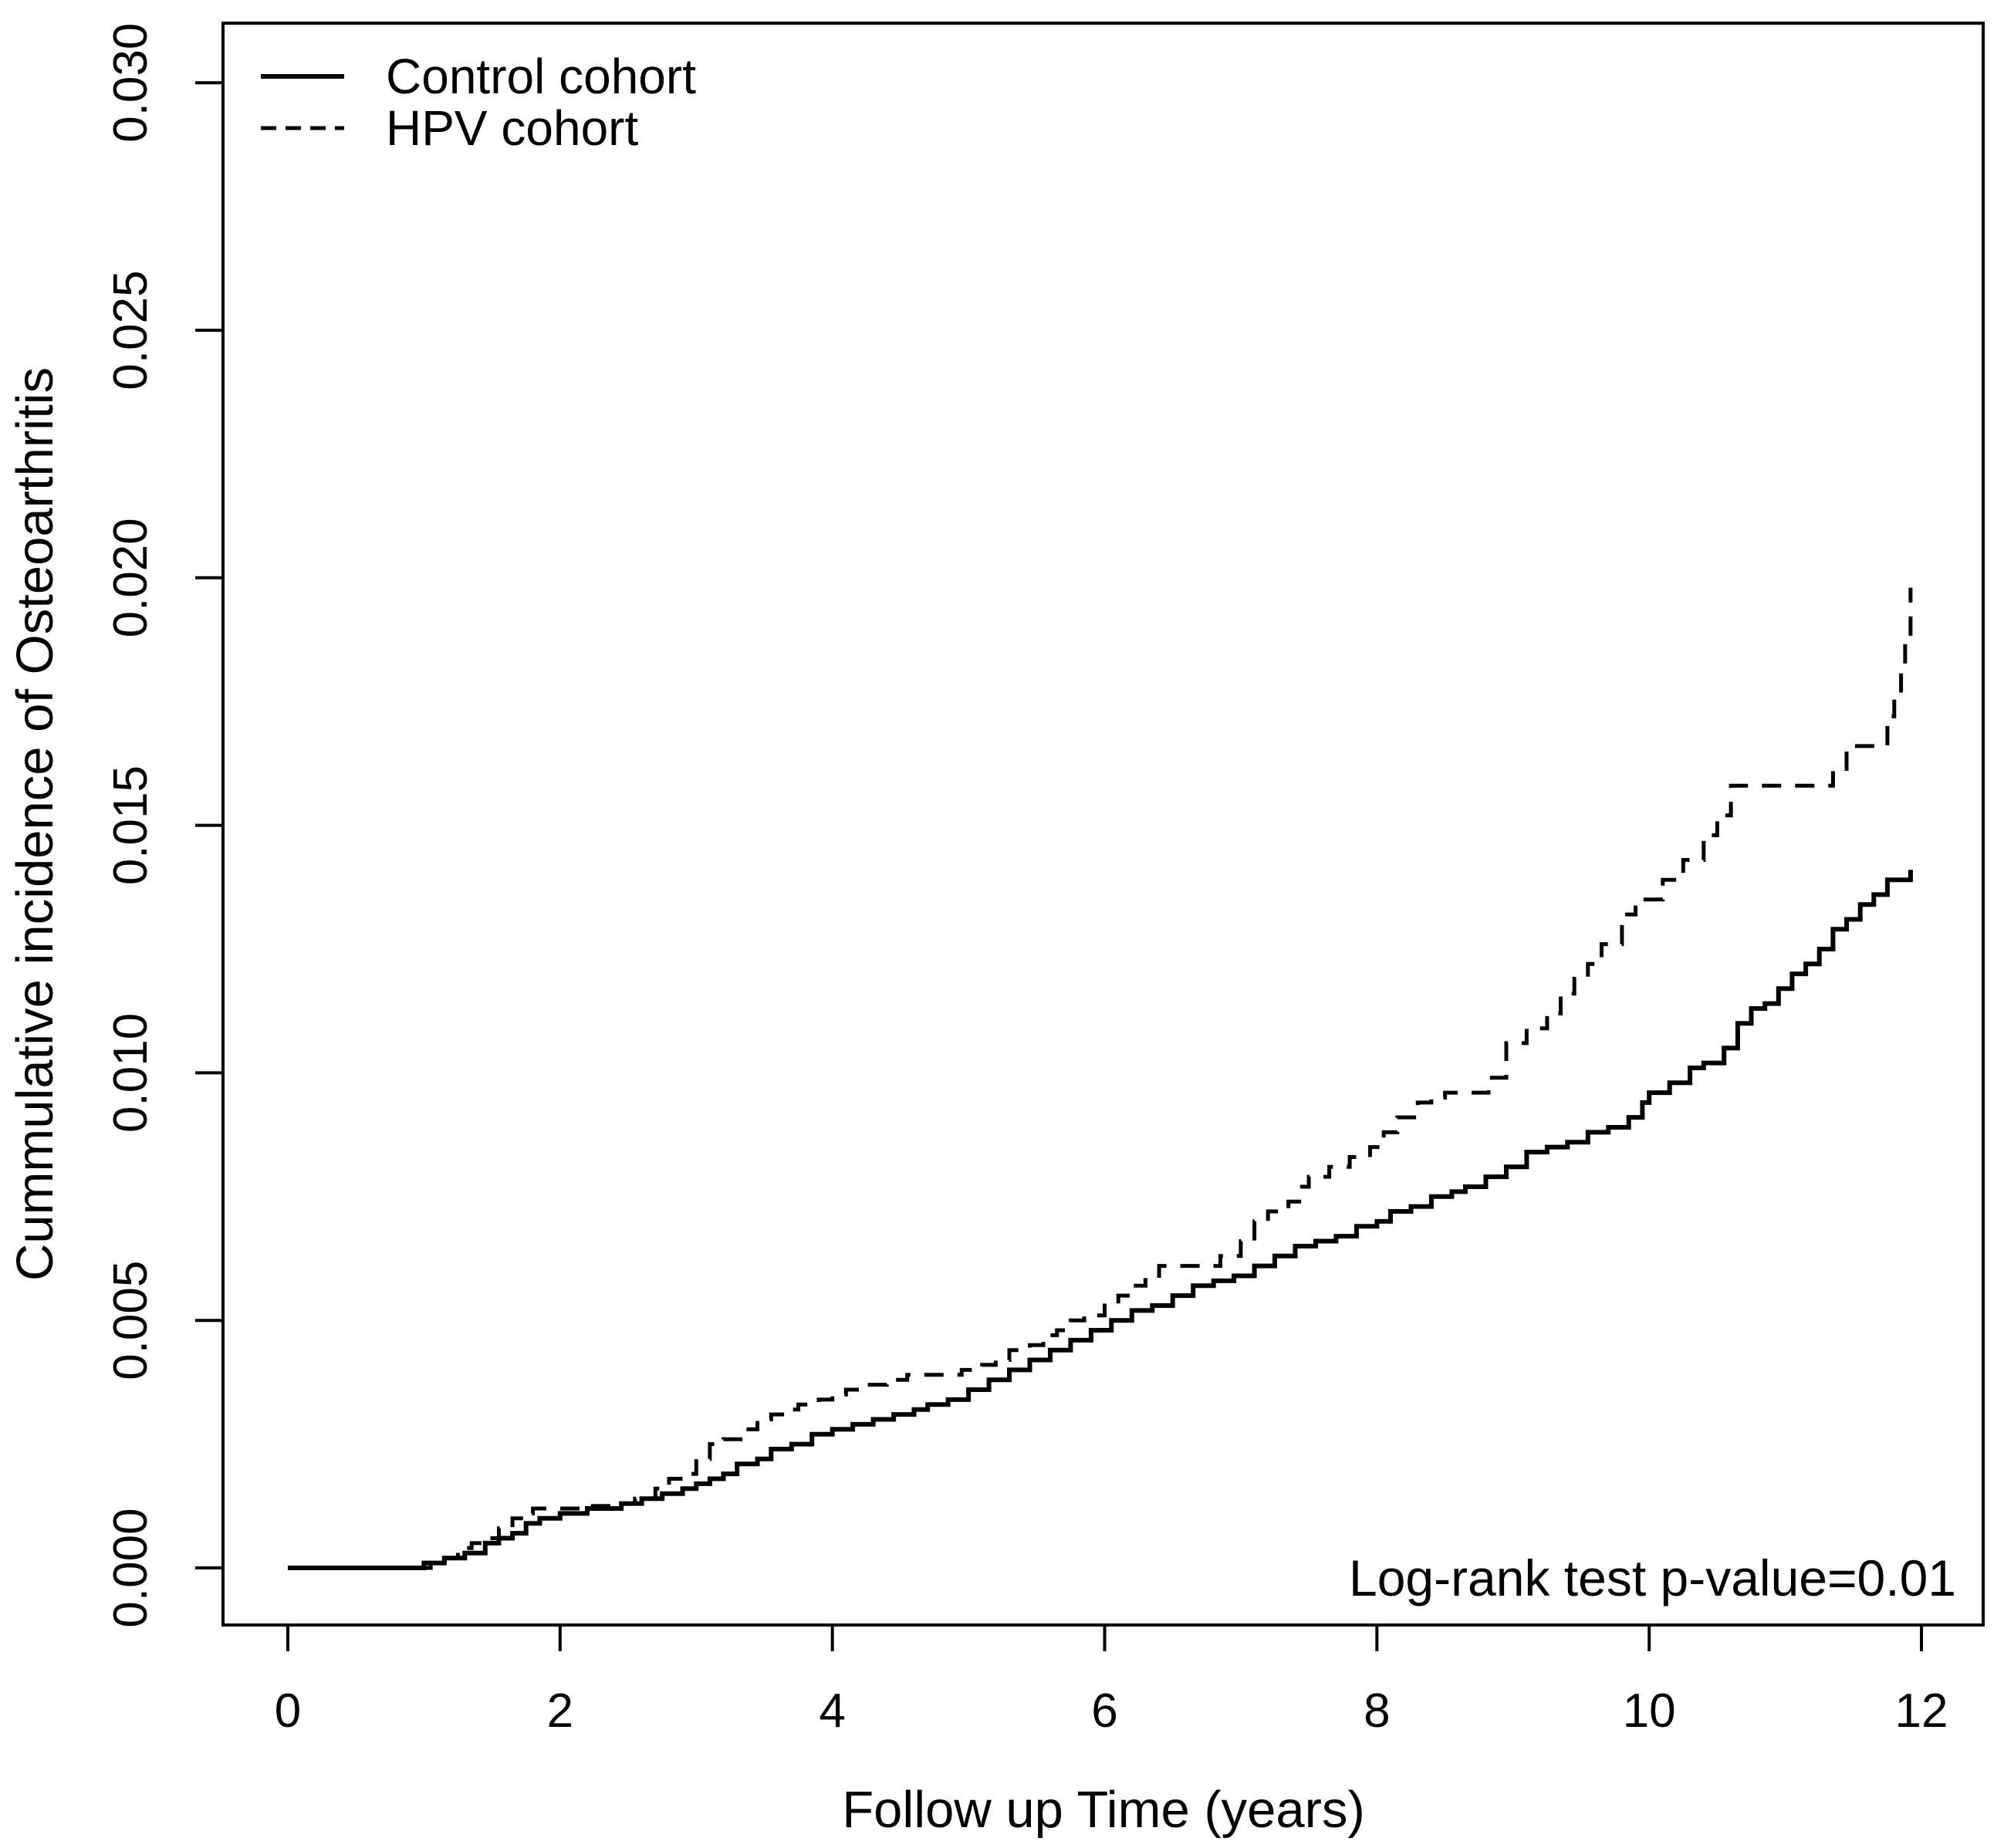 This screenshot has width=2004, height=1848. What do you see at coordinates (560, 1711) in the screenshot?
I see `x-tick-label: 2` at bounding box center [560, 1711].